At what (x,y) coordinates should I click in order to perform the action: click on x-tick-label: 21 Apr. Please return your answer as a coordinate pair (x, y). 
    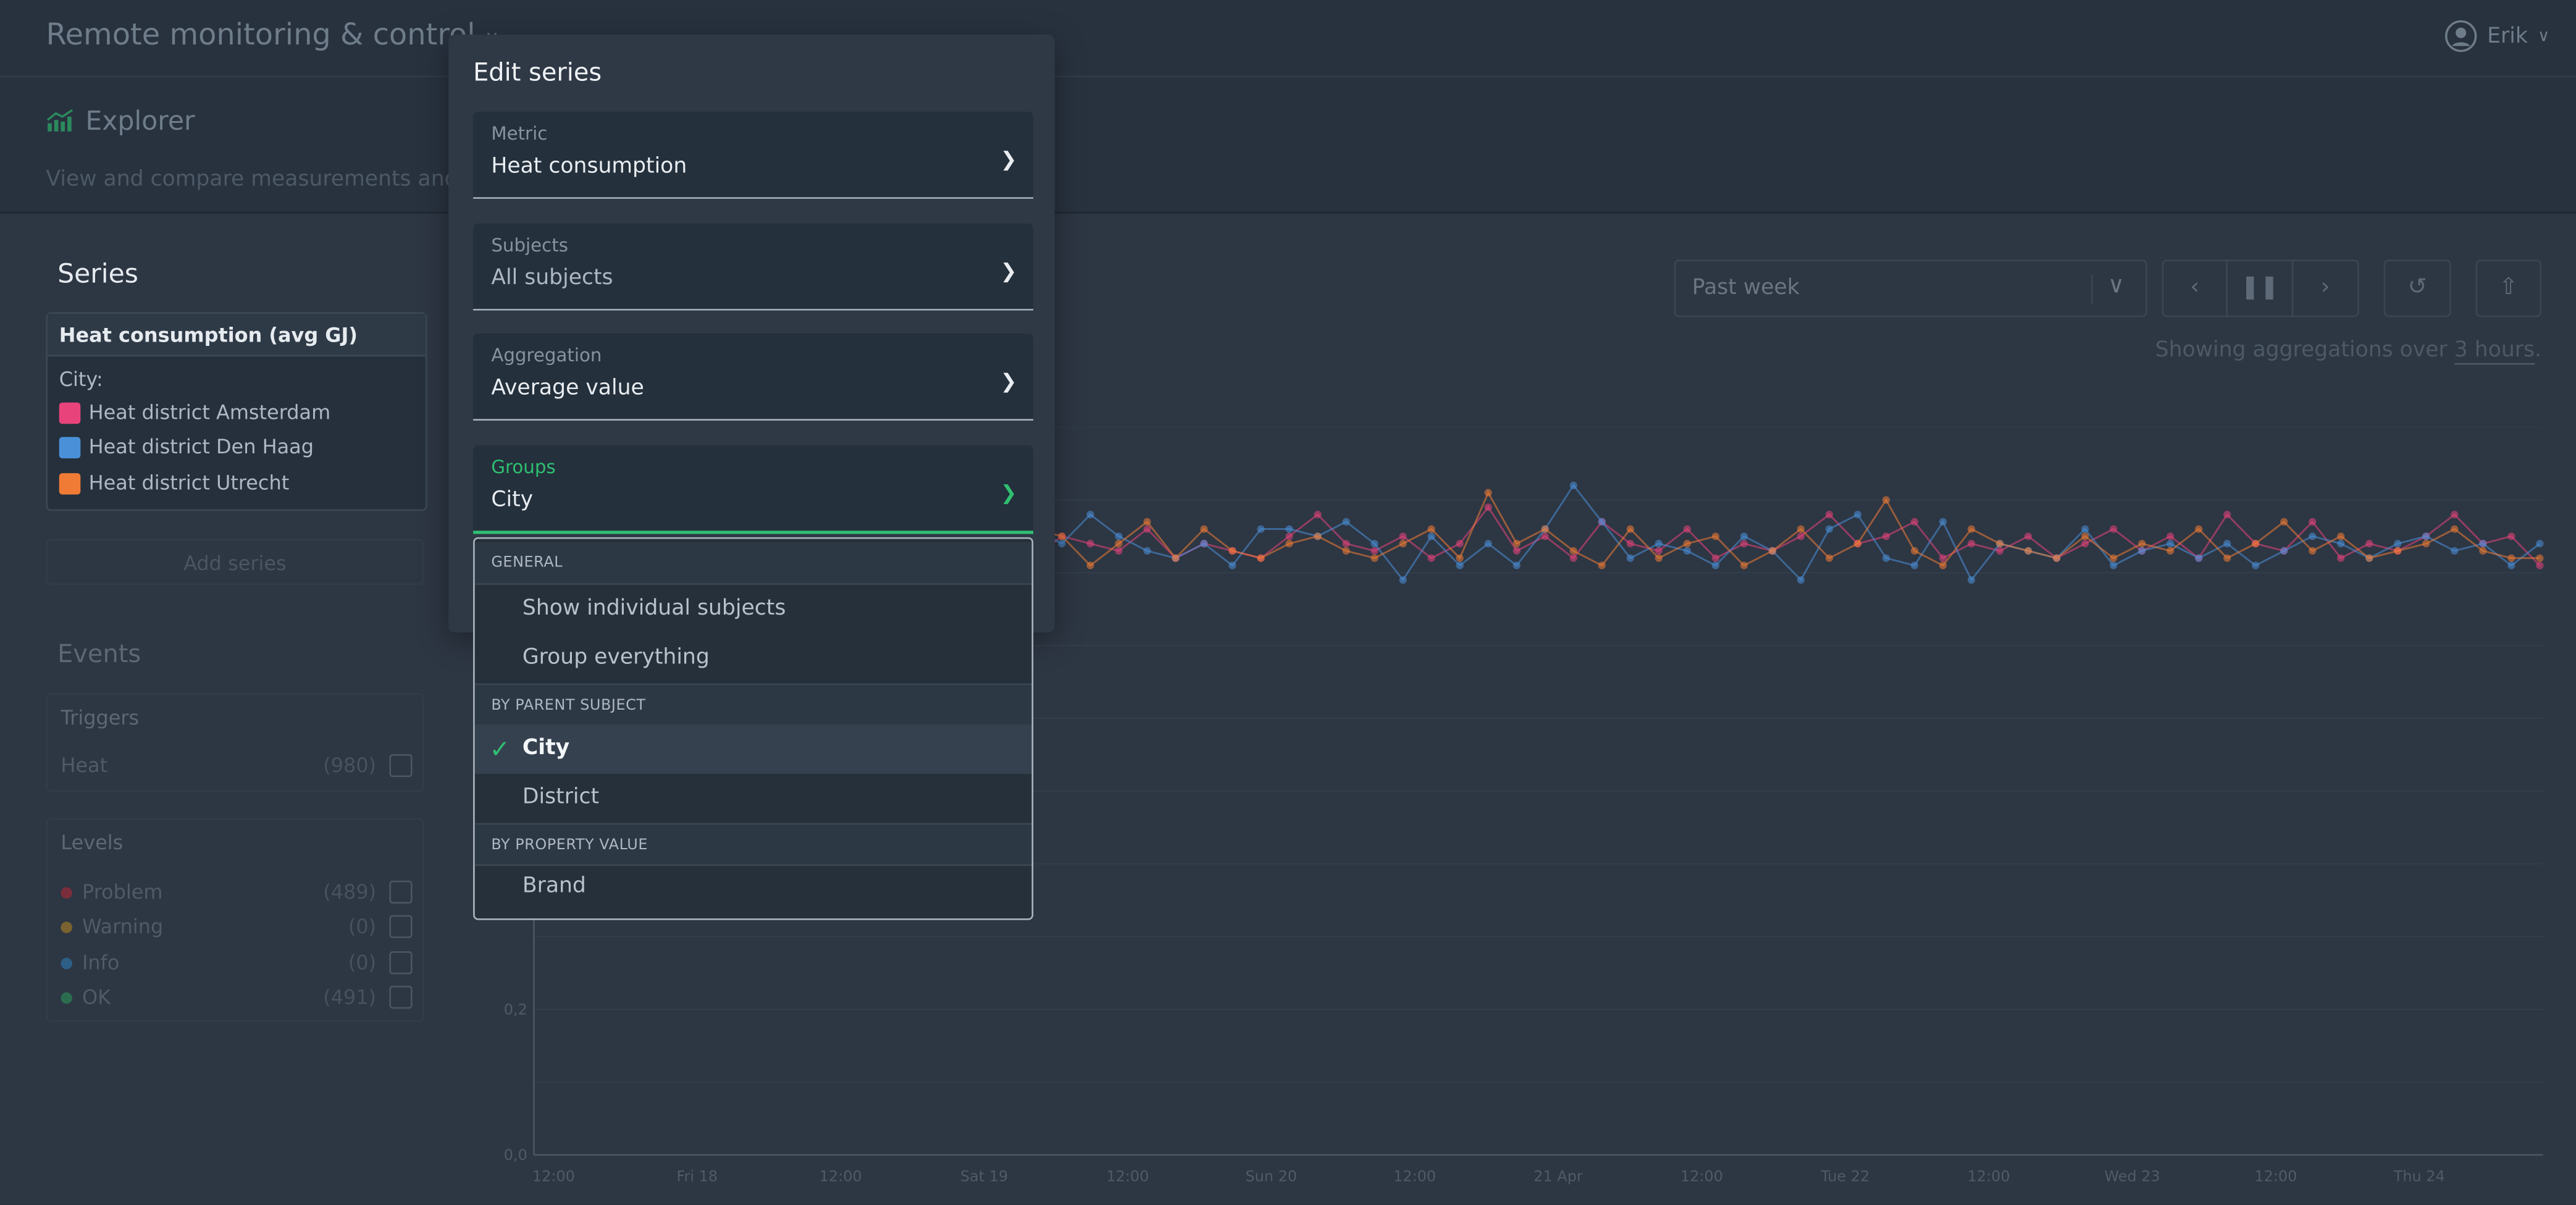
    Looking at the image, I should click on (1558, 1176).